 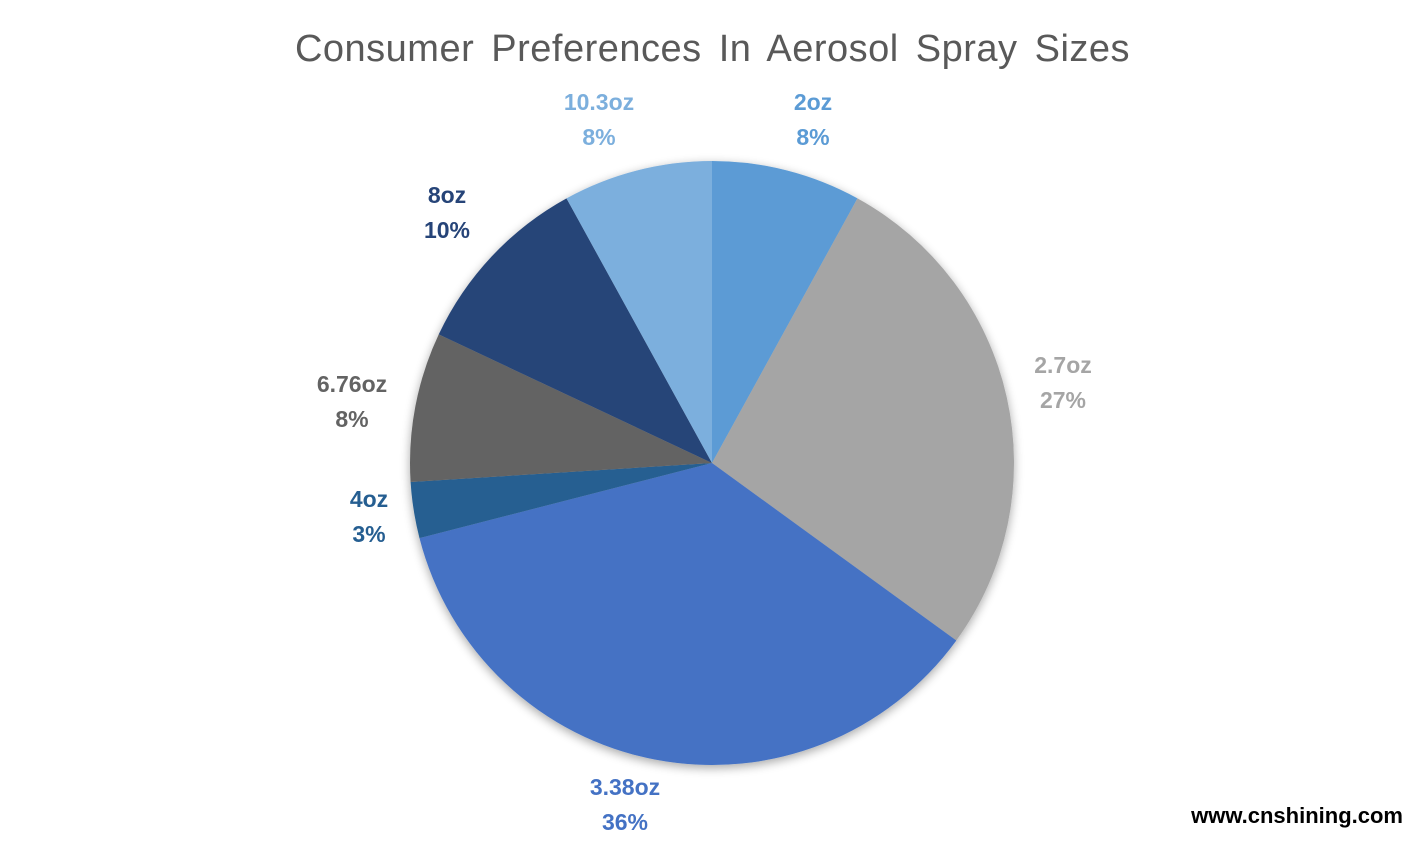 What do you see at coordinates (561, 501) in the screenshot?
I see `pie-slice-4oz` at bounding box center [561, 501].